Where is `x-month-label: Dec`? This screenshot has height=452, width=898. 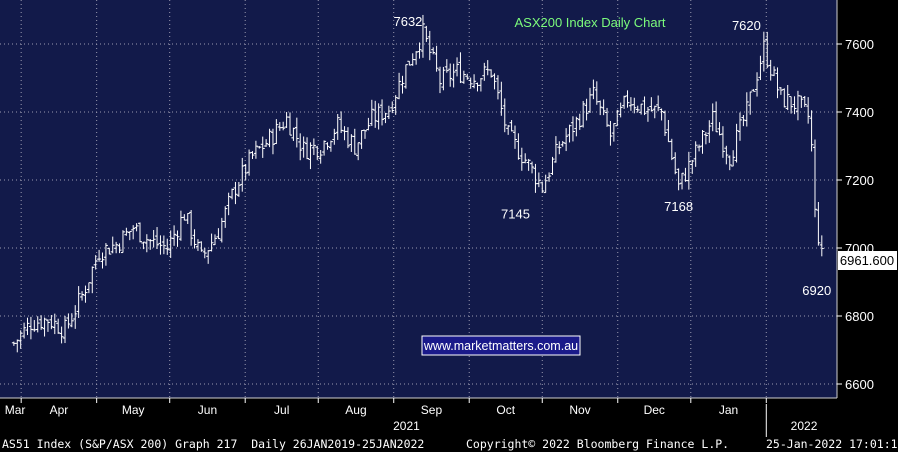 x-month-label: Dec is located at coordinates (654, 410).